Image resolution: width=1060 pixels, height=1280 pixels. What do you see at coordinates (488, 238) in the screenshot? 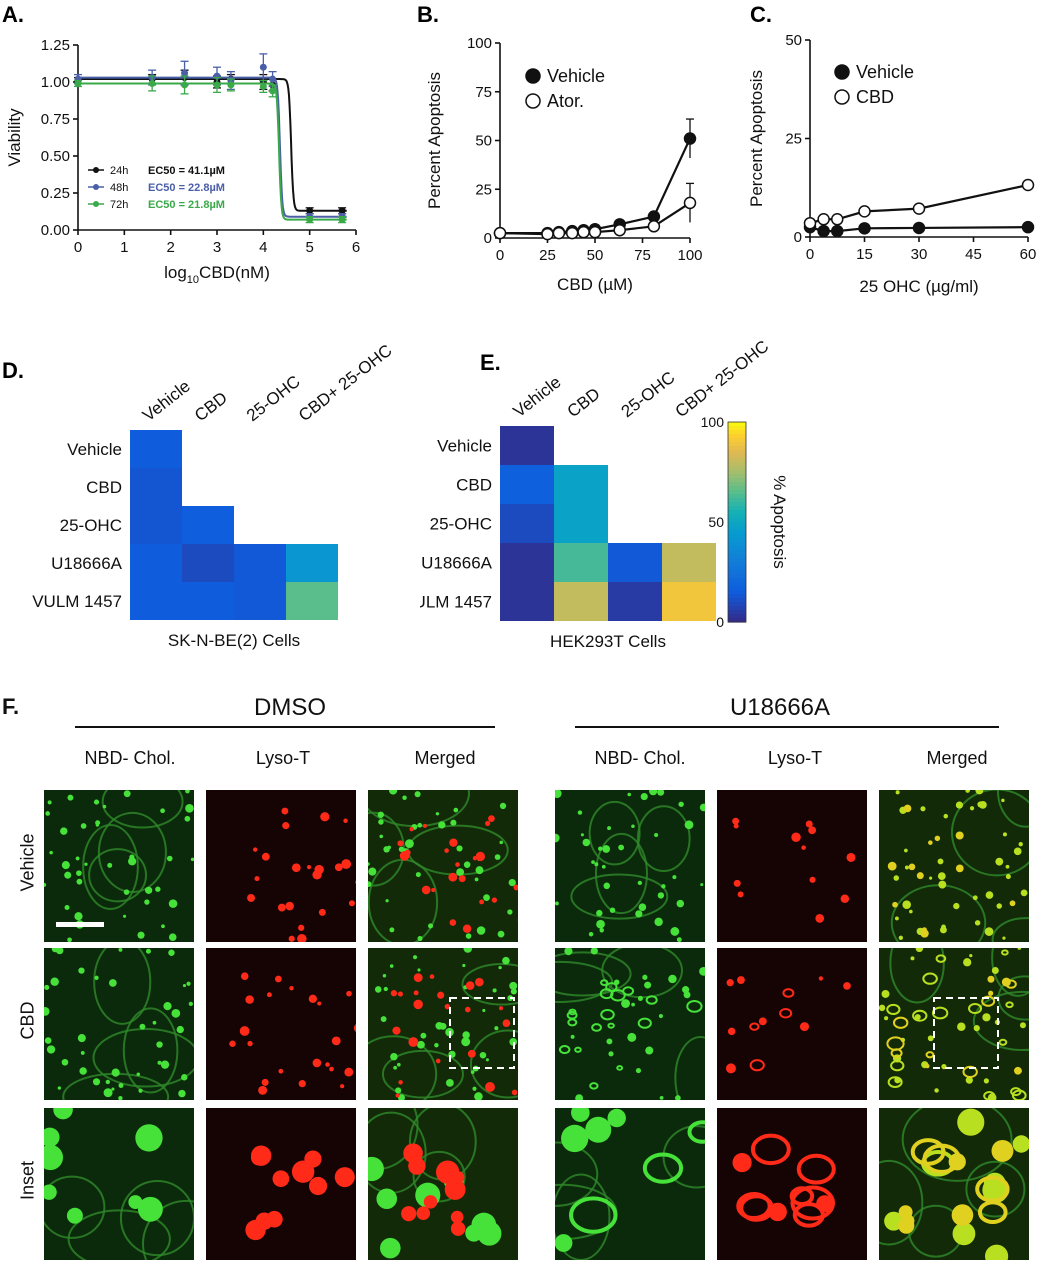
I see `b-y-tick-label: 0` at bounding box center [488, 238].